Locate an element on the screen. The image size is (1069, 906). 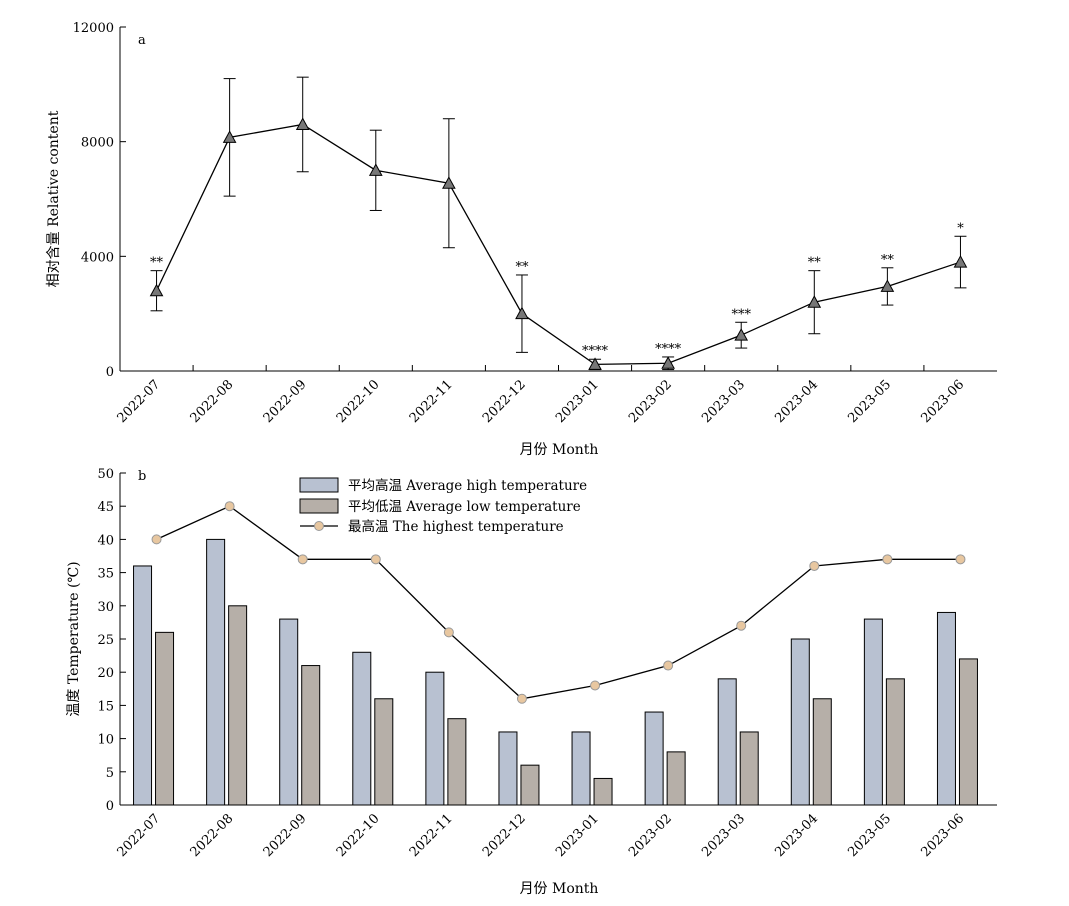
panel-b-y-ticks: 0 5 10 15 20 25 30 35 40 45 50 is located at coordinates (111, 640).